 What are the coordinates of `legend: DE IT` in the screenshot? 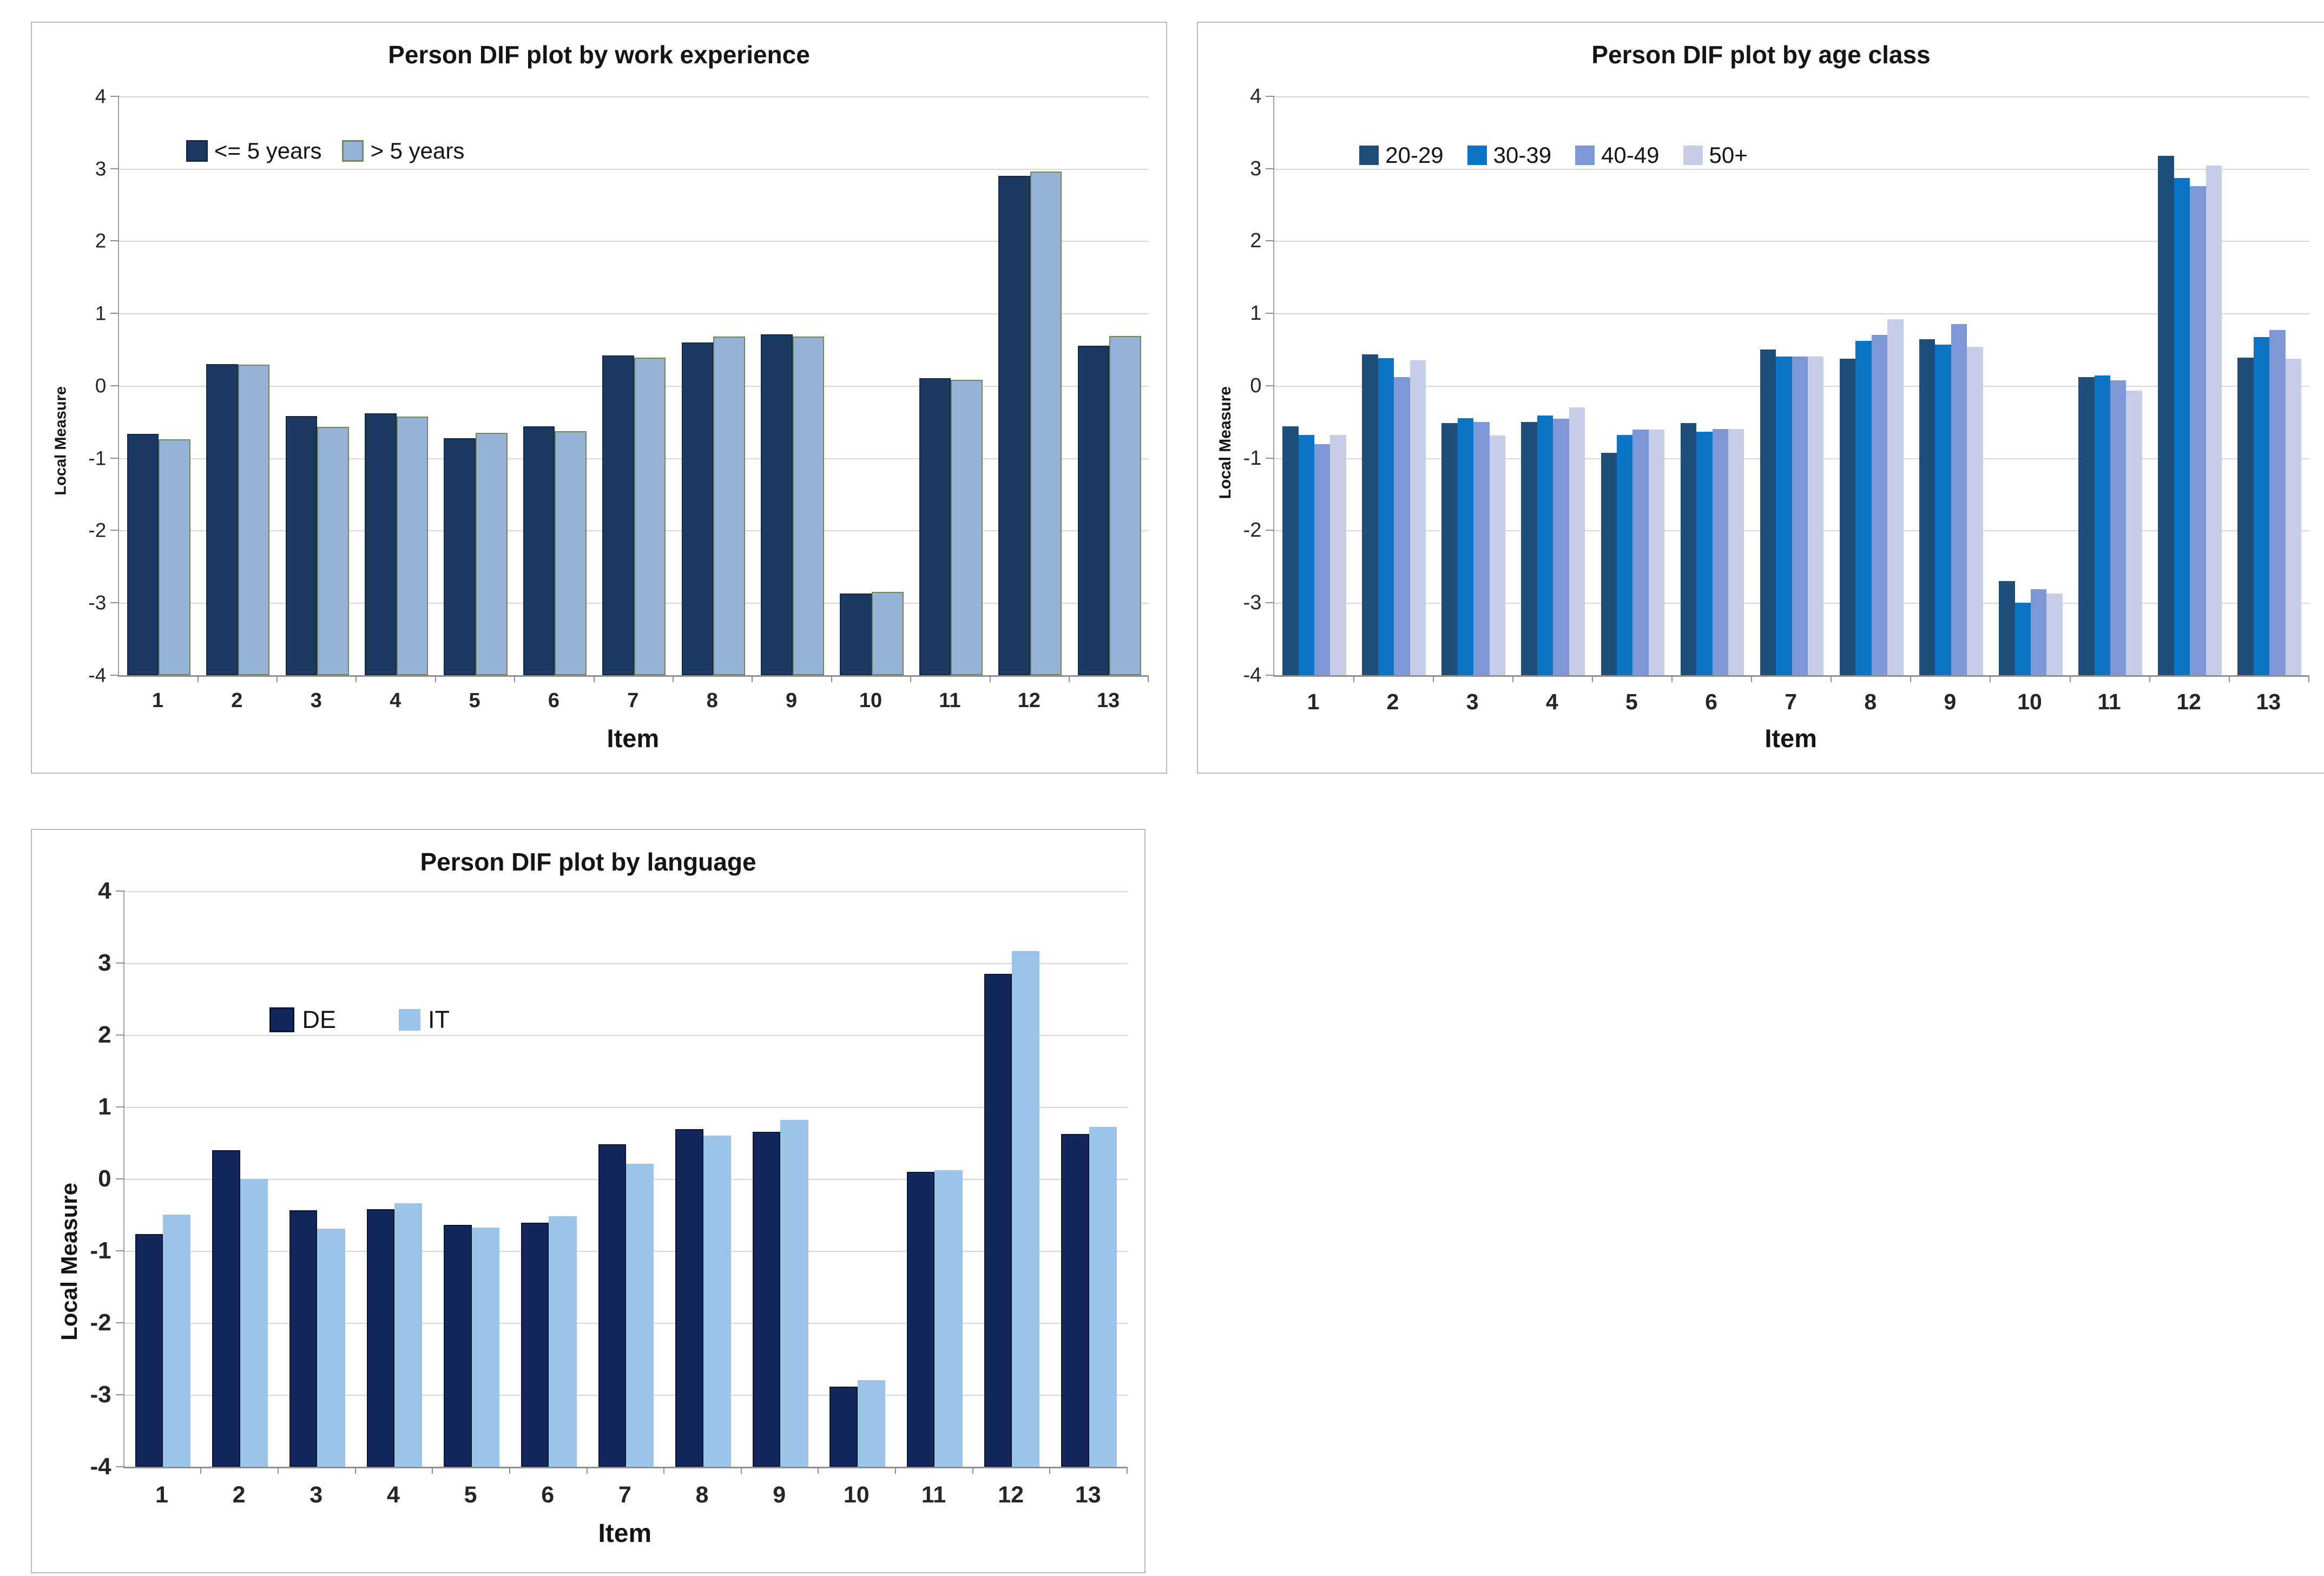 It's located at (359, 1020).